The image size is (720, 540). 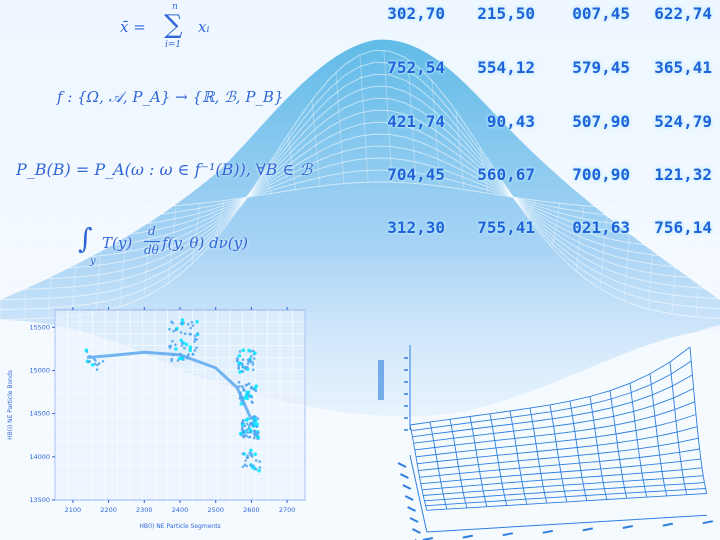 What do you see at coordinates (601, 67) in the screenshot?
I see `number-table-cell: 579,45` at bounding box center [601, 67].